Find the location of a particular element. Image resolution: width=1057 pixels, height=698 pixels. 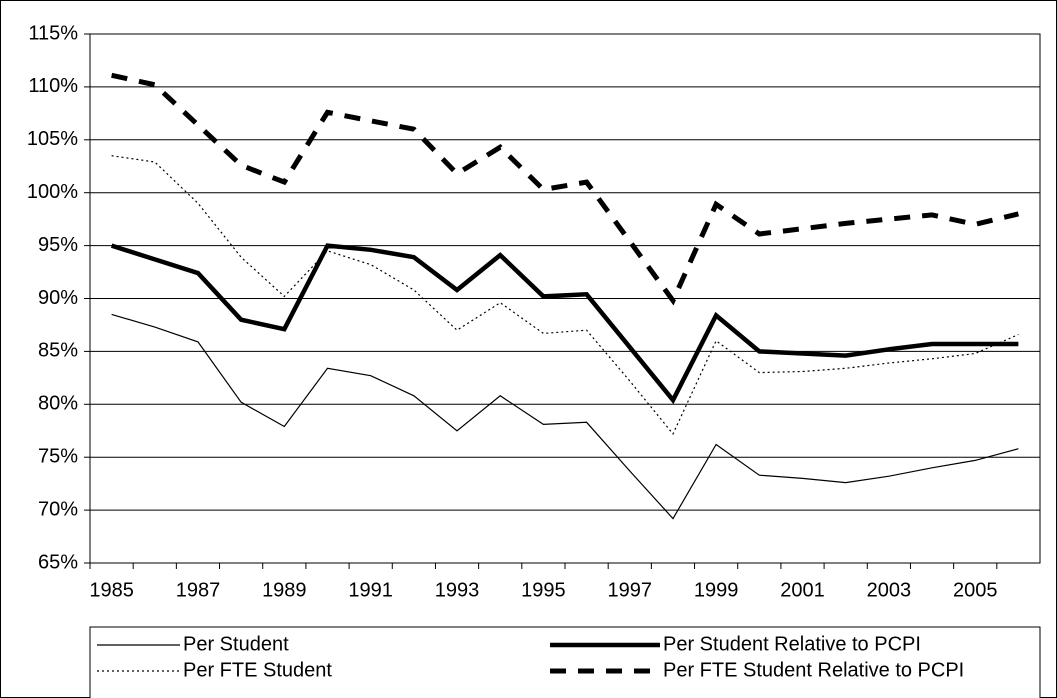

x-tick-label: 1989 is located at coordinates (284, 590).